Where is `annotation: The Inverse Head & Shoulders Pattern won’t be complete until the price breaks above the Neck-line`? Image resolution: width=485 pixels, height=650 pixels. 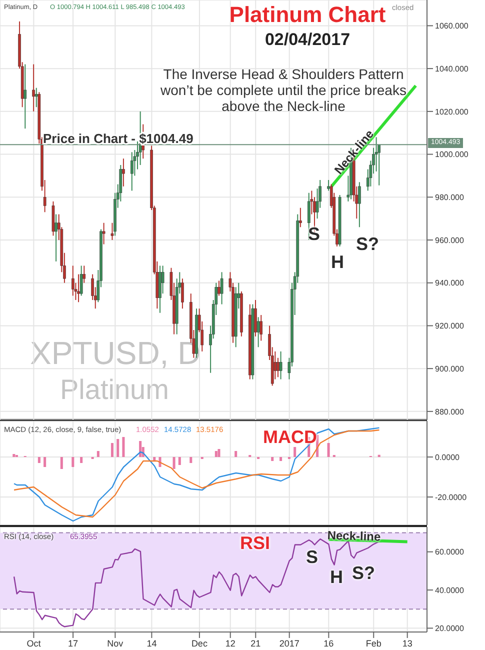 annotation: The Inverse Head & Shoulders Pattern won’t be complete until the price breaks above the Neck-line is located at coordinates (284, 90).